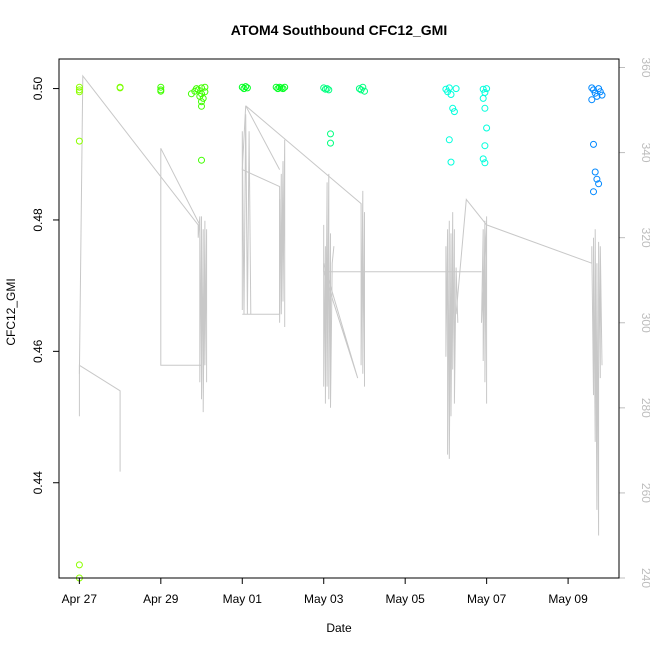 This screenshot has height=650, width=650. I want to click on y2-tick-label: 360, so click(644, 67).